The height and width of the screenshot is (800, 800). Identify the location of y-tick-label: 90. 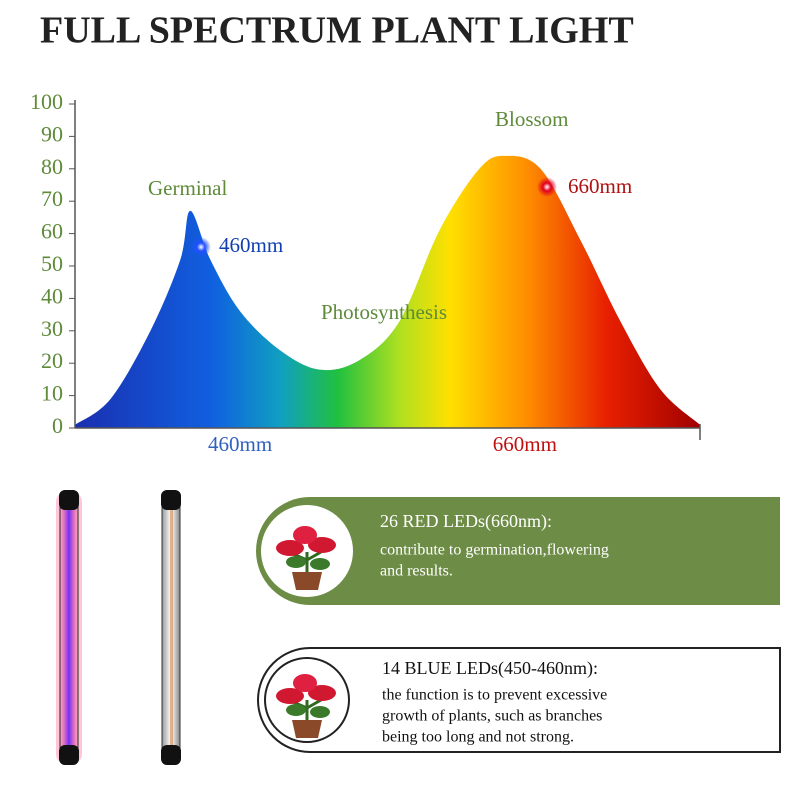
(52, 133).